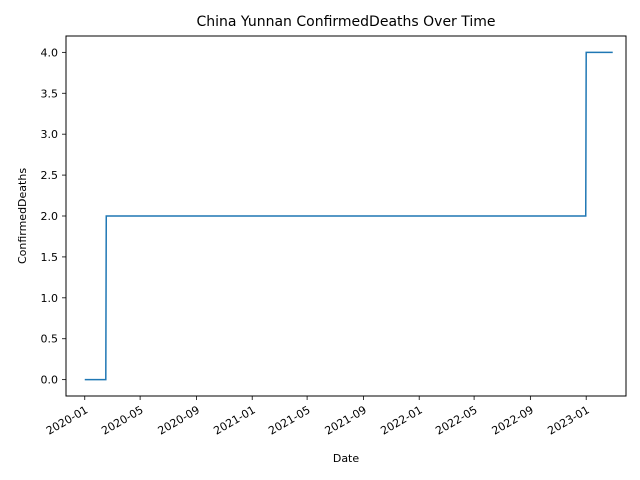  What do you see at coordinates (50, 52) in the screenshot?
I see `y-tick-label: 4.0` at bounding box center [50, 52].